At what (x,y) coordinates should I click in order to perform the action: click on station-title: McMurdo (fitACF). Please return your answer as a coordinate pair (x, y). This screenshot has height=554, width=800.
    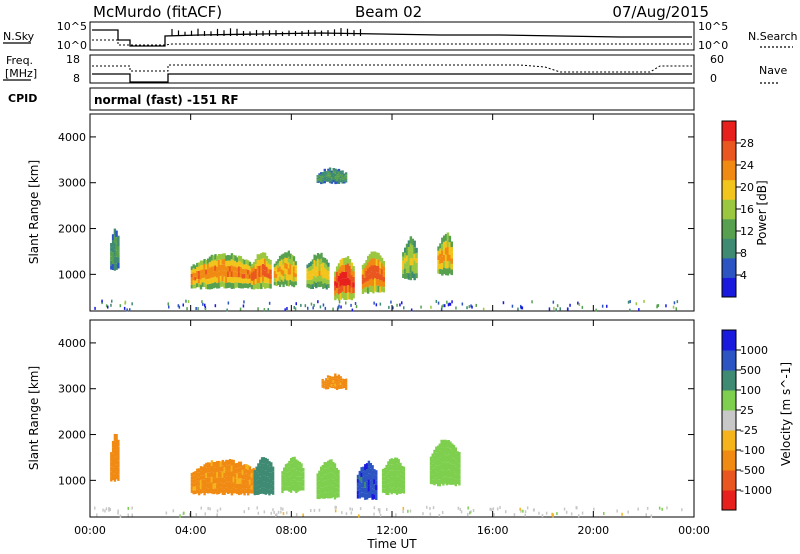
    Looking at the image, I should click on (157, 12).